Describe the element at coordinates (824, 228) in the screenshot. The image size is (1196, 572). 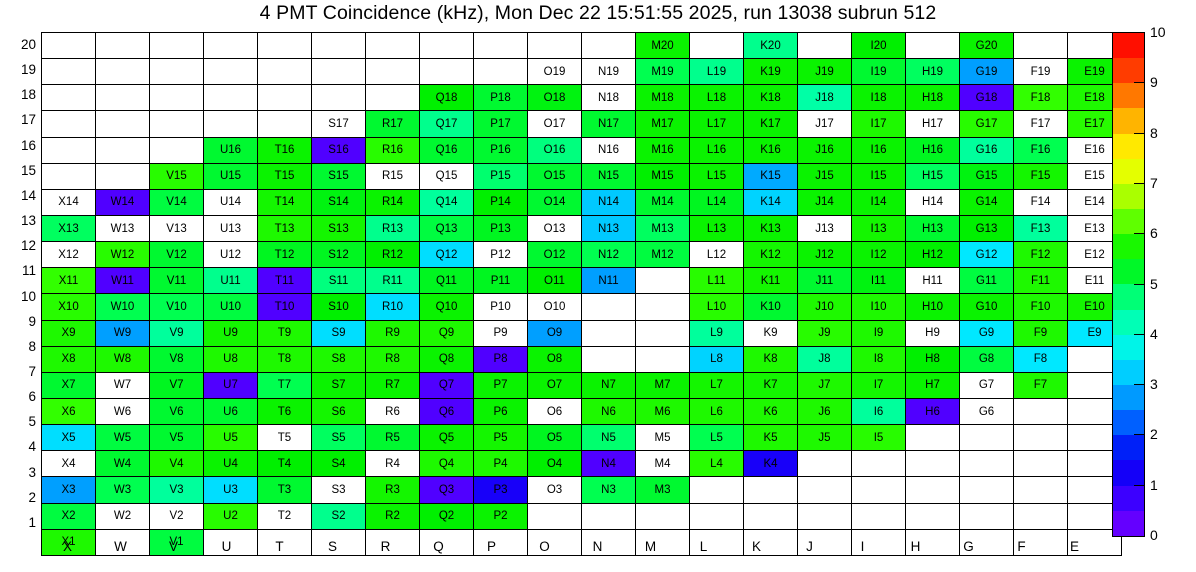
I see `heatmap-cell-j13: J13` at that location.